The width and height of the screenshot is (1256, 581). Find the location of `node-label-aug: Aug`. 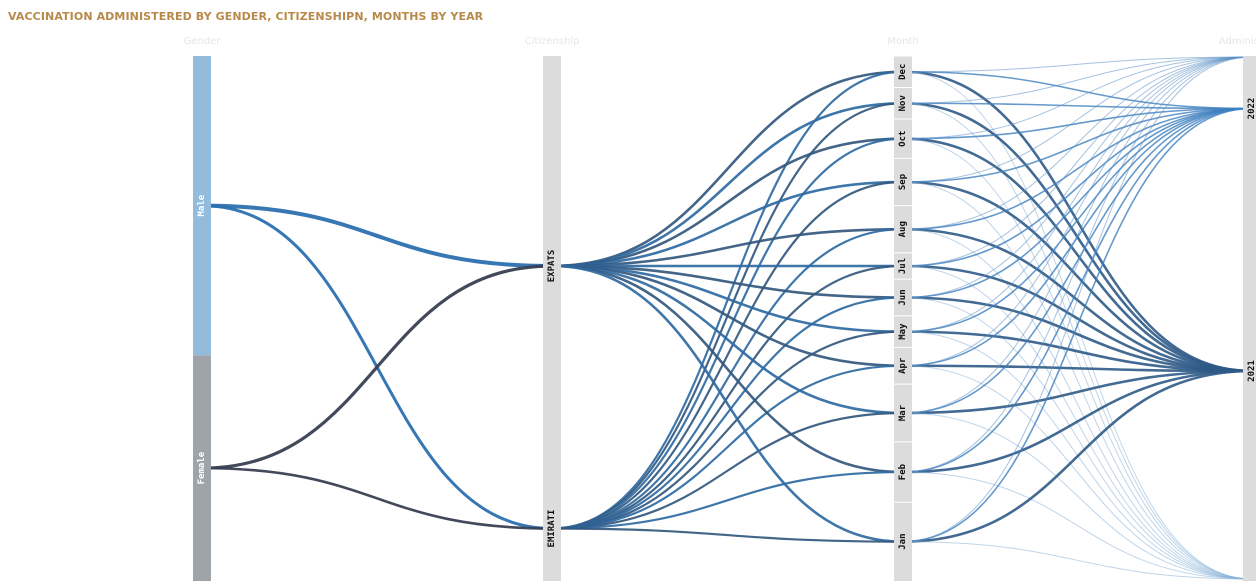

node-label-aug: Aug is located at coordinates (903, 229).